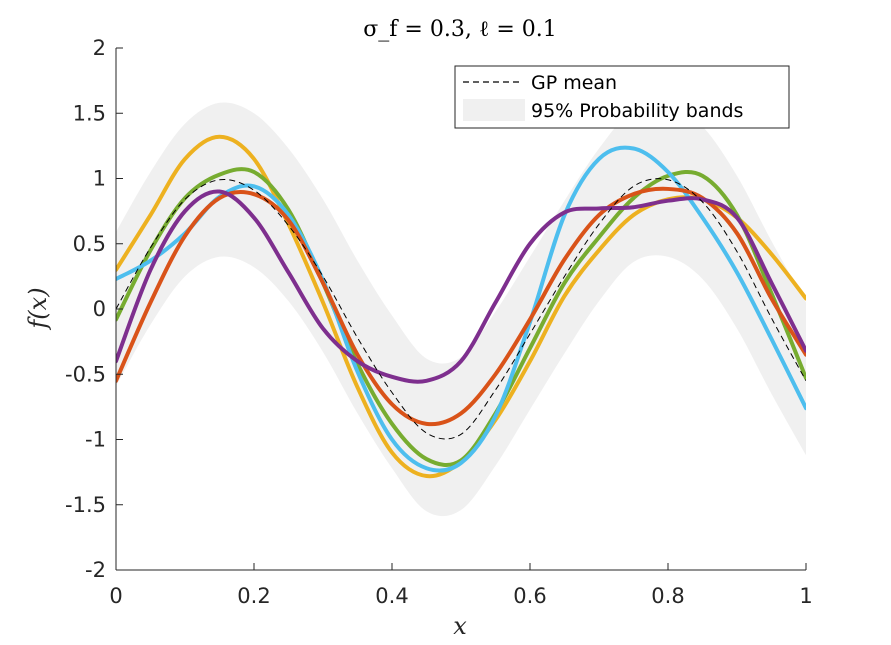 The image size is (891, 645). Describe the element at coordinates (529, 596) in the screenshot. I see `x-tick-label: 0.6` at that location.